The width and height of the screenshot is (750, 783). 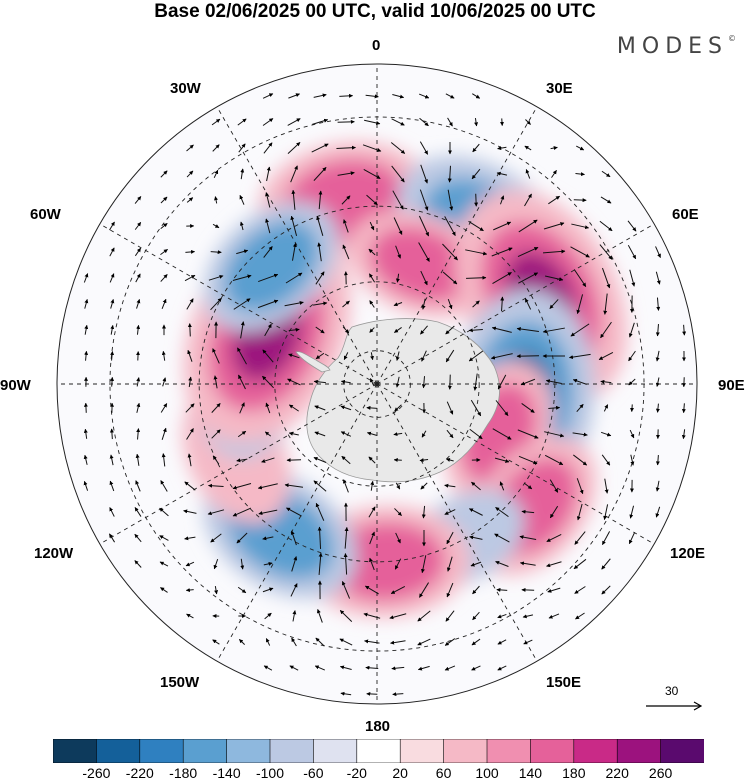 What do you see at coordinates (676, 46) in the screenshot?
I see `modes-logo: MODES©` at bounding box center [676, 46].